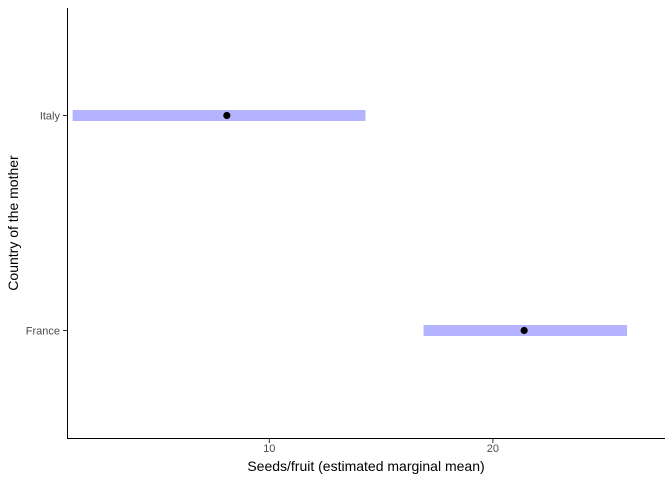 This screenshot has width=672, height=480. What do you see at coordinates (227, 115) in the screenshot?
I see `estimate-point-italy` at bounding box center [227, 115].